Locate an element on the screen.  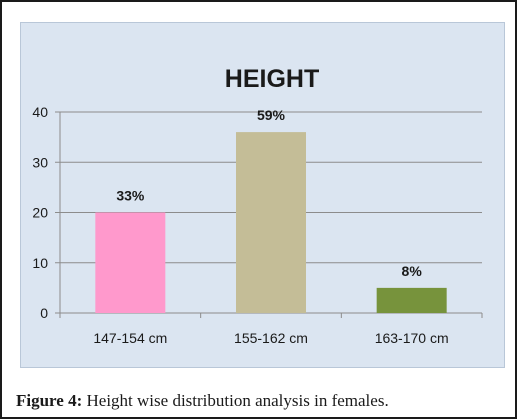
x-tick-label: 163-170 cm is located at coordinates (412, 338).